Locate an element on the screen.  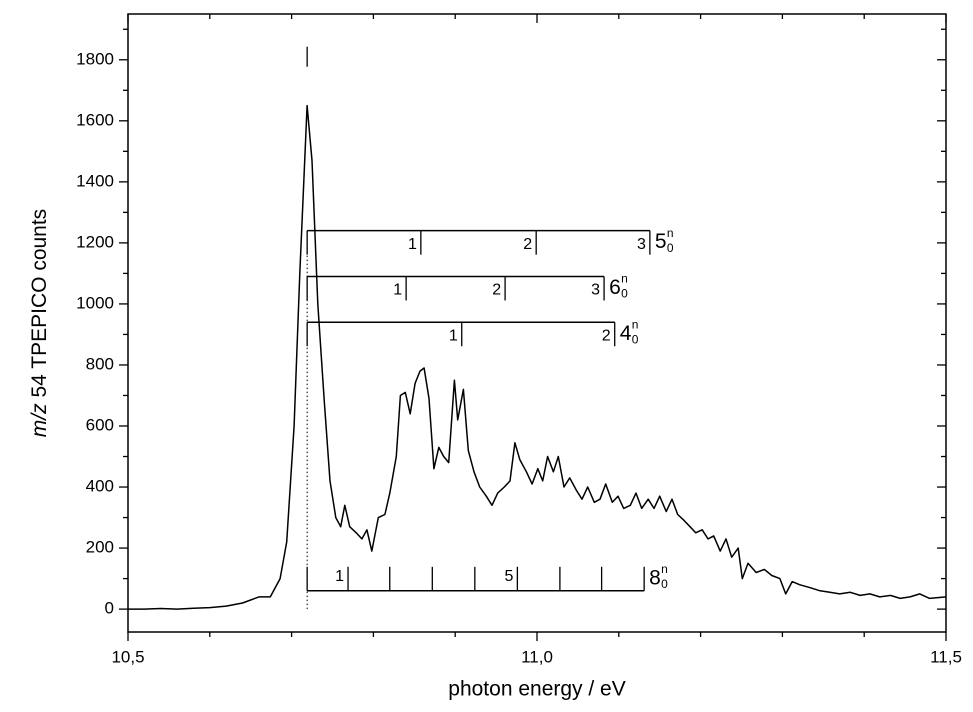
y-axis-label-italic: m/z is located at coordinates (39, 420).